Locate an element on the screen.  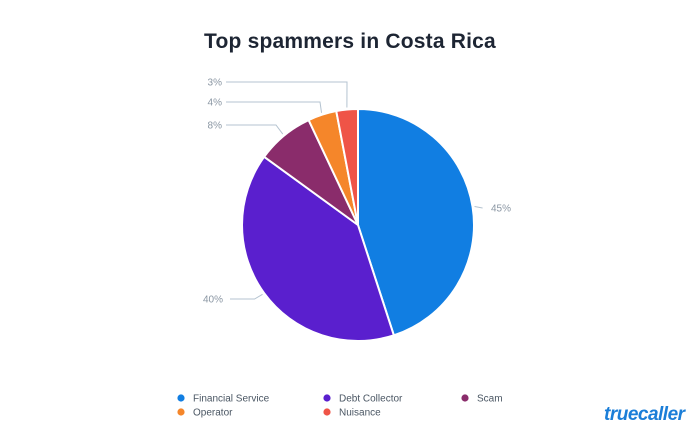
legend-item-financial-service: Financial Service is located at coordinates (223, 399).